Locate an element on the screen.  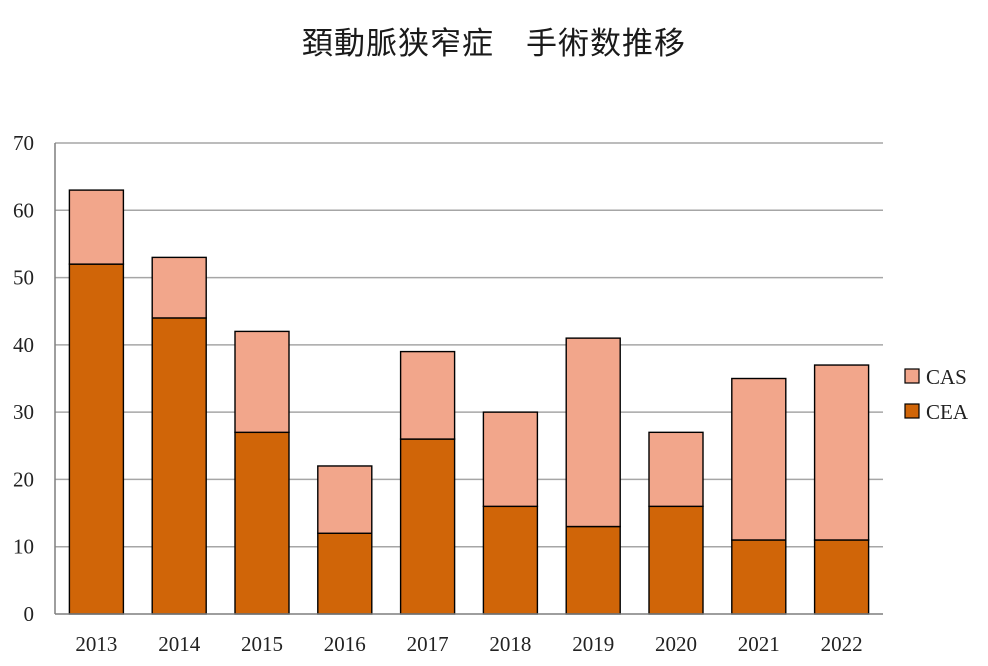
x-tick-label: 2016 is located at coordinates (345, 644).